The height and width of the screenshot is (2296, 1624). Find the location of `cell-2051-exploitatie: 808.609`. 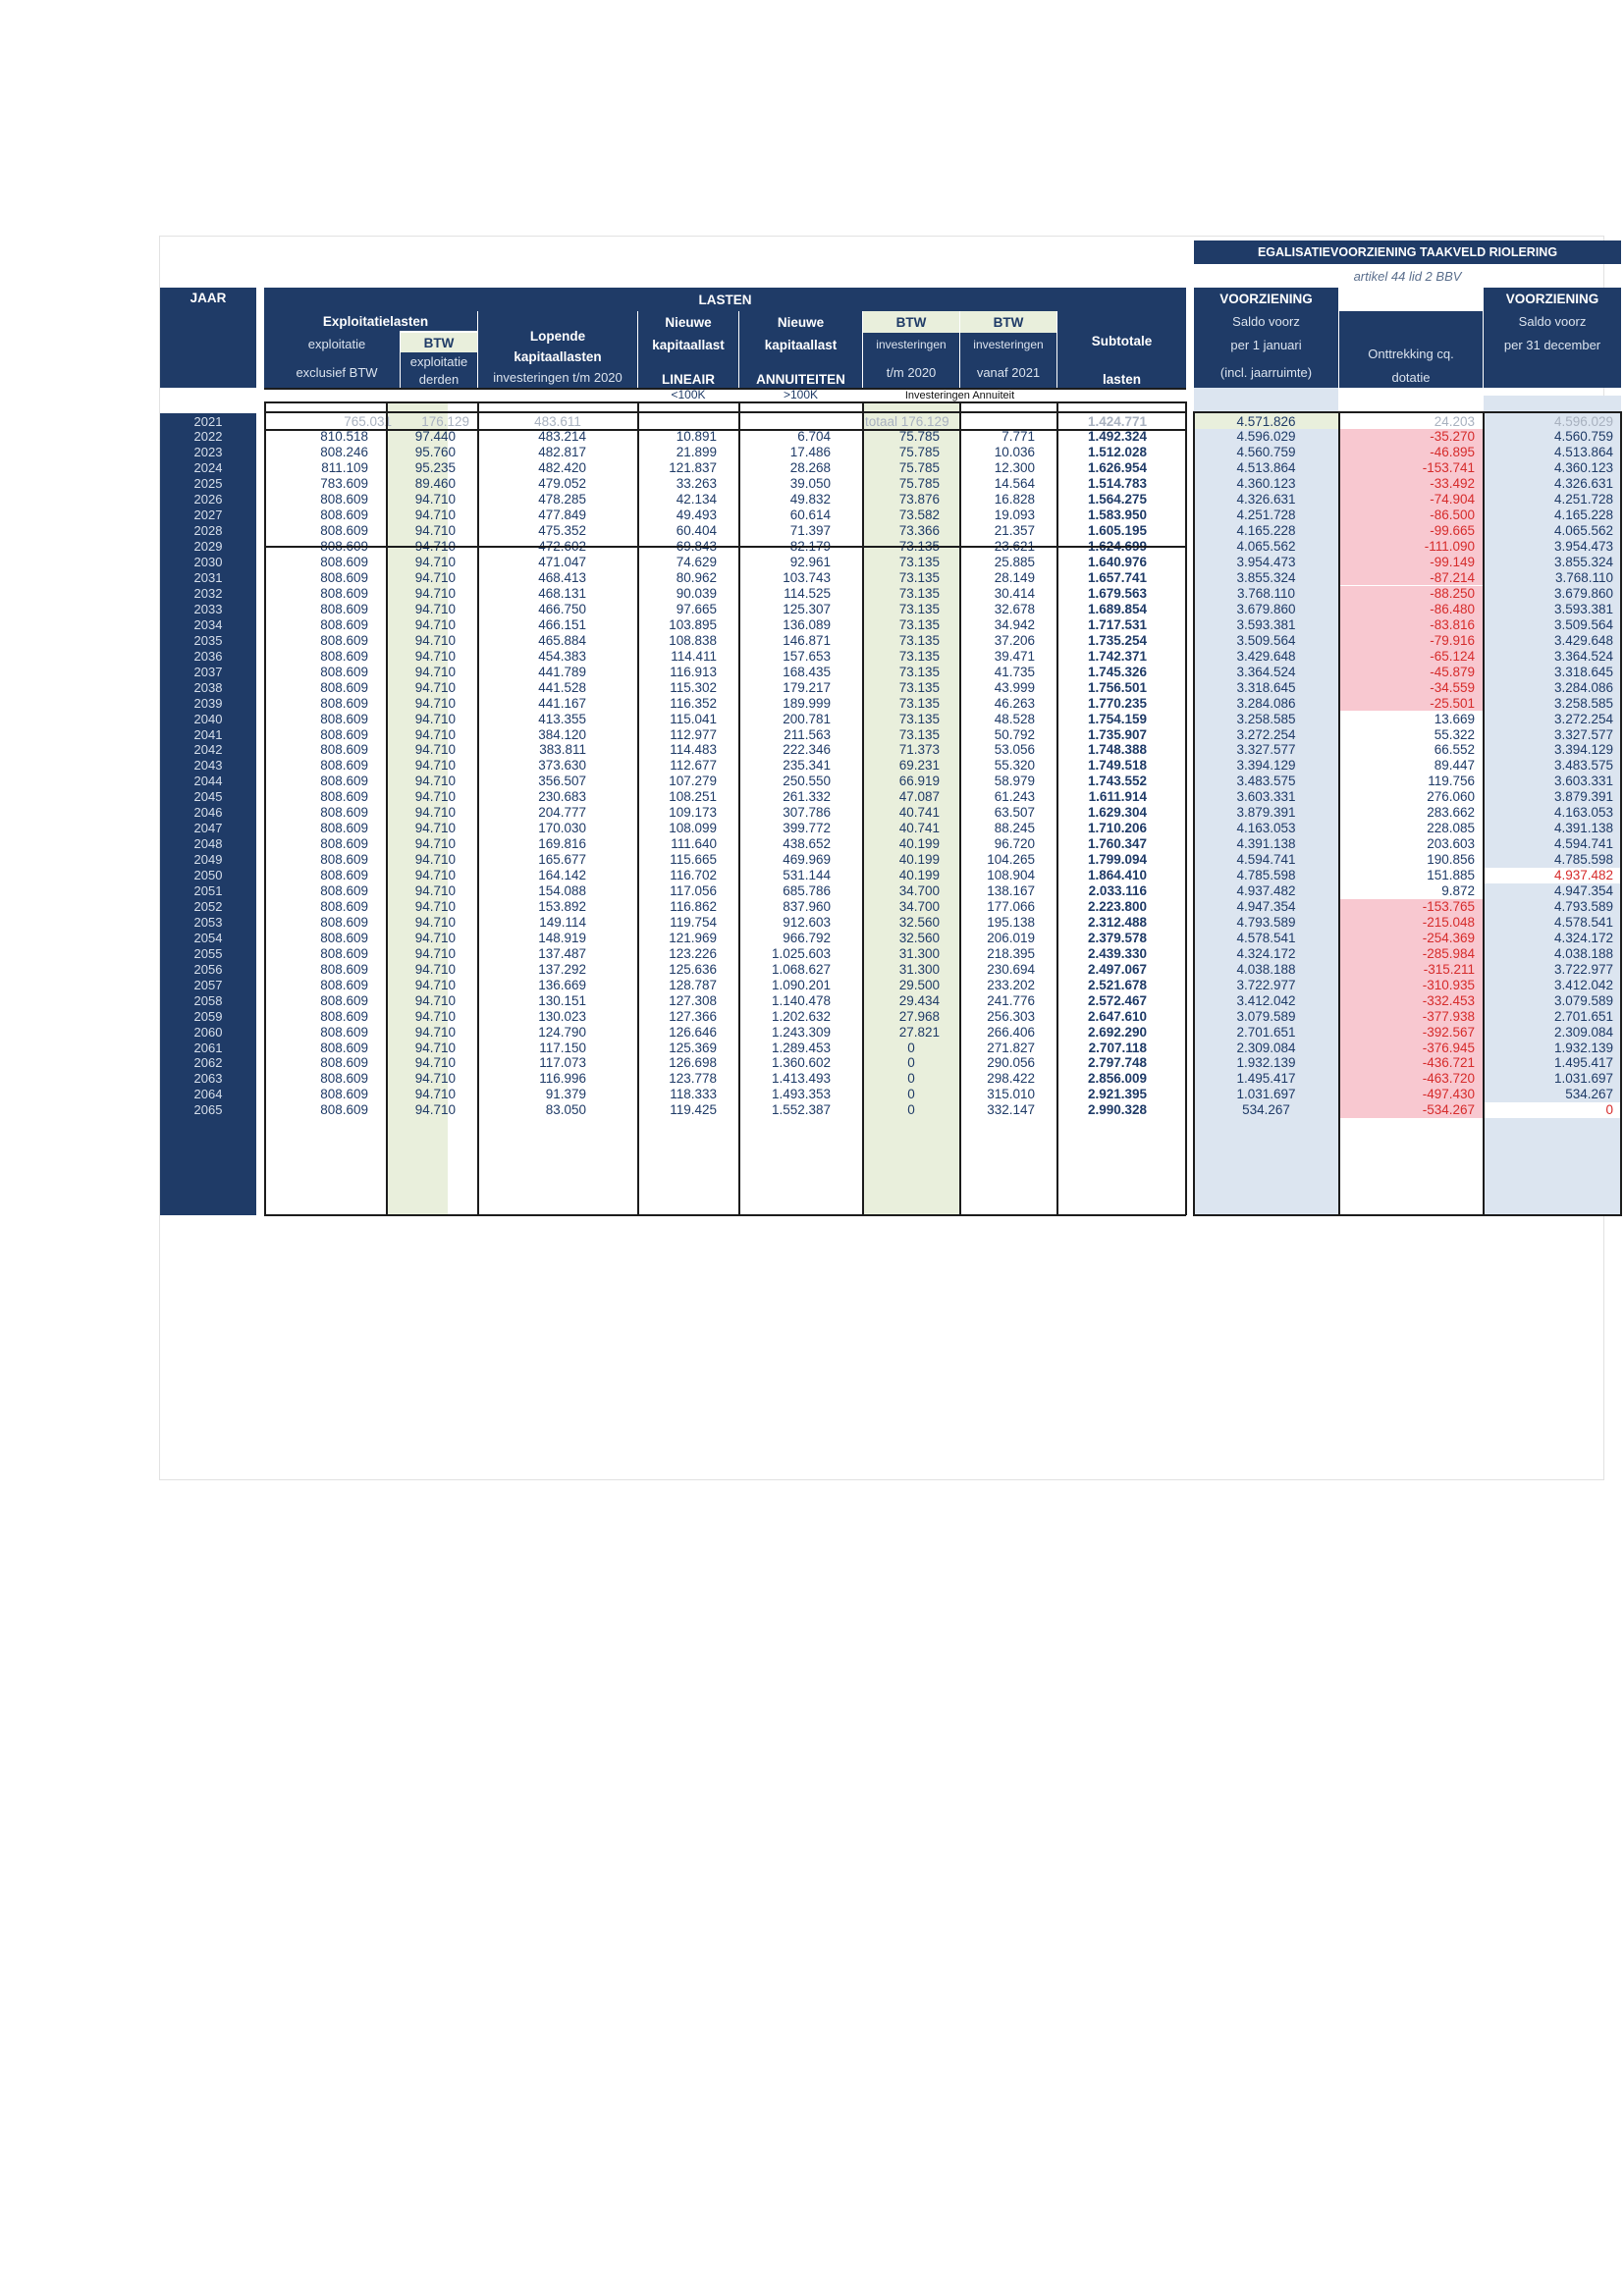

cell-2051-exploitatie: 808.609 is located at coordinates (344, 891).